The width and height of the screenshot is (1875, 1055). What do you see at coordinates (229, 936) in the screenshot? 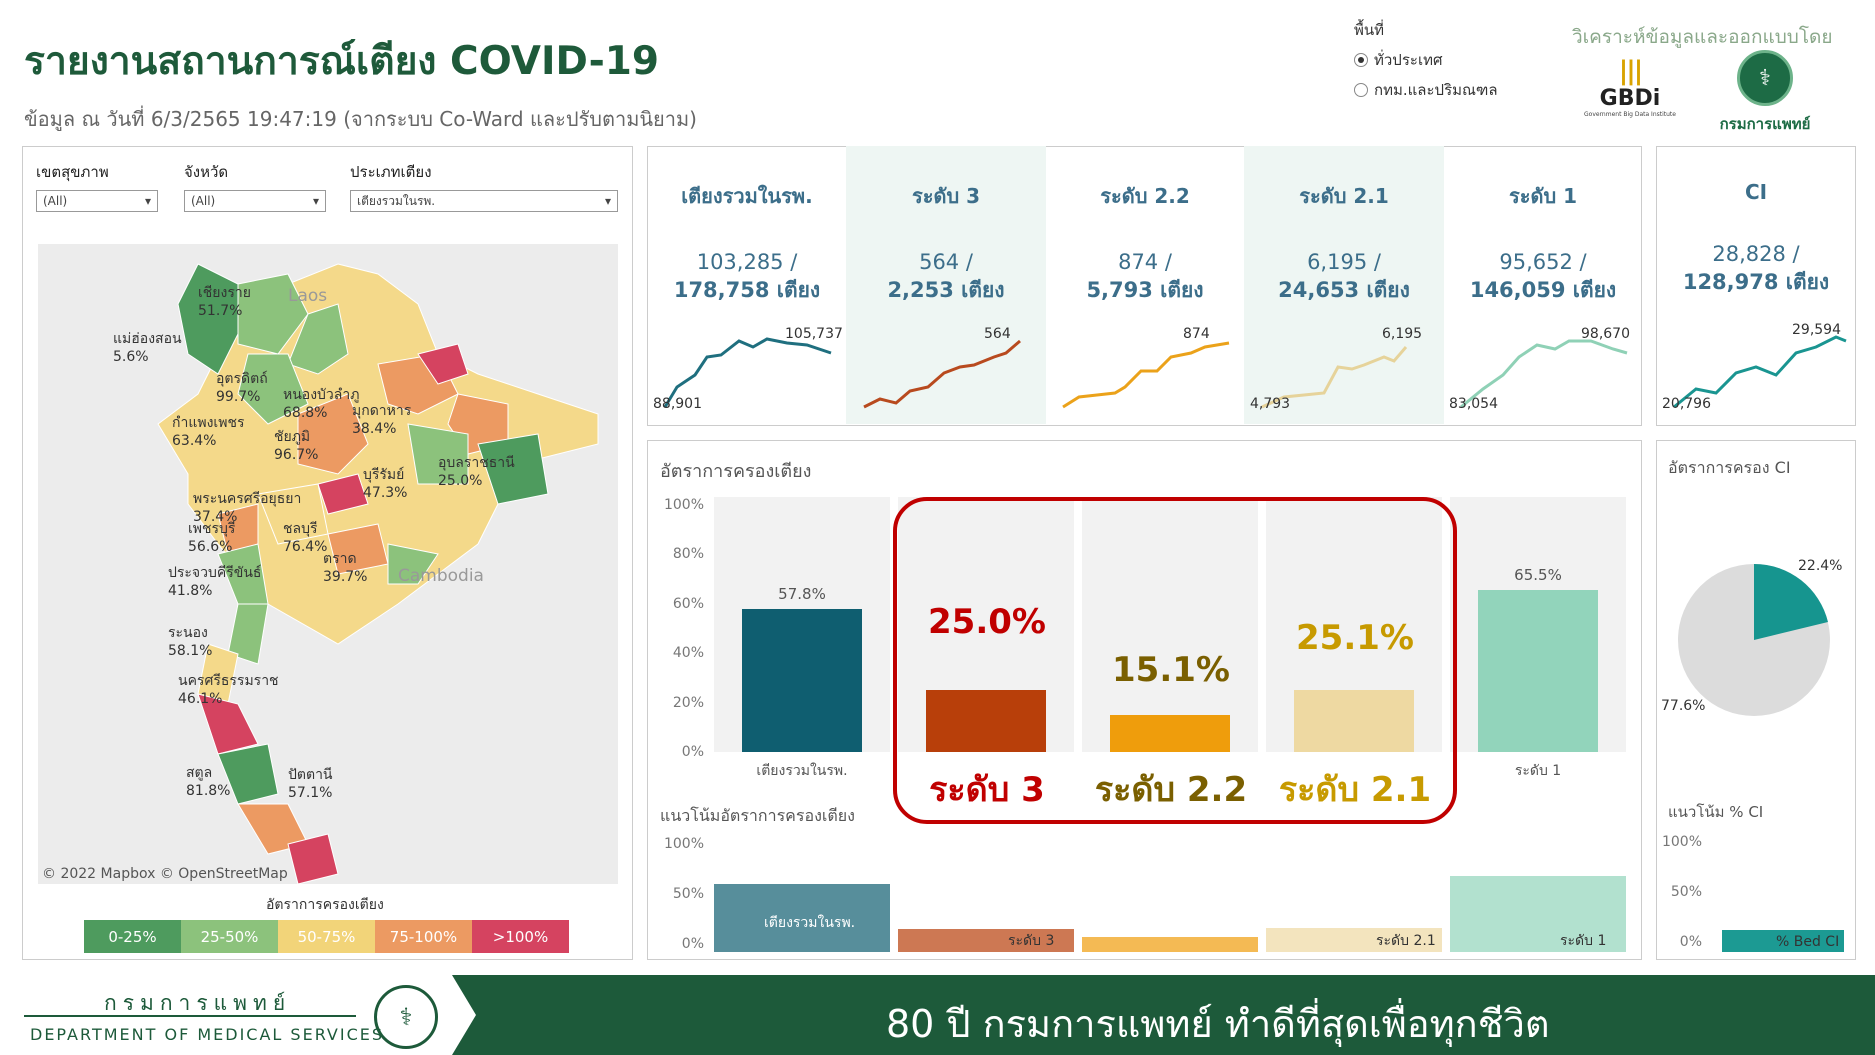
I see `legend-item: 25-50%` at bounding box center [229, 936].